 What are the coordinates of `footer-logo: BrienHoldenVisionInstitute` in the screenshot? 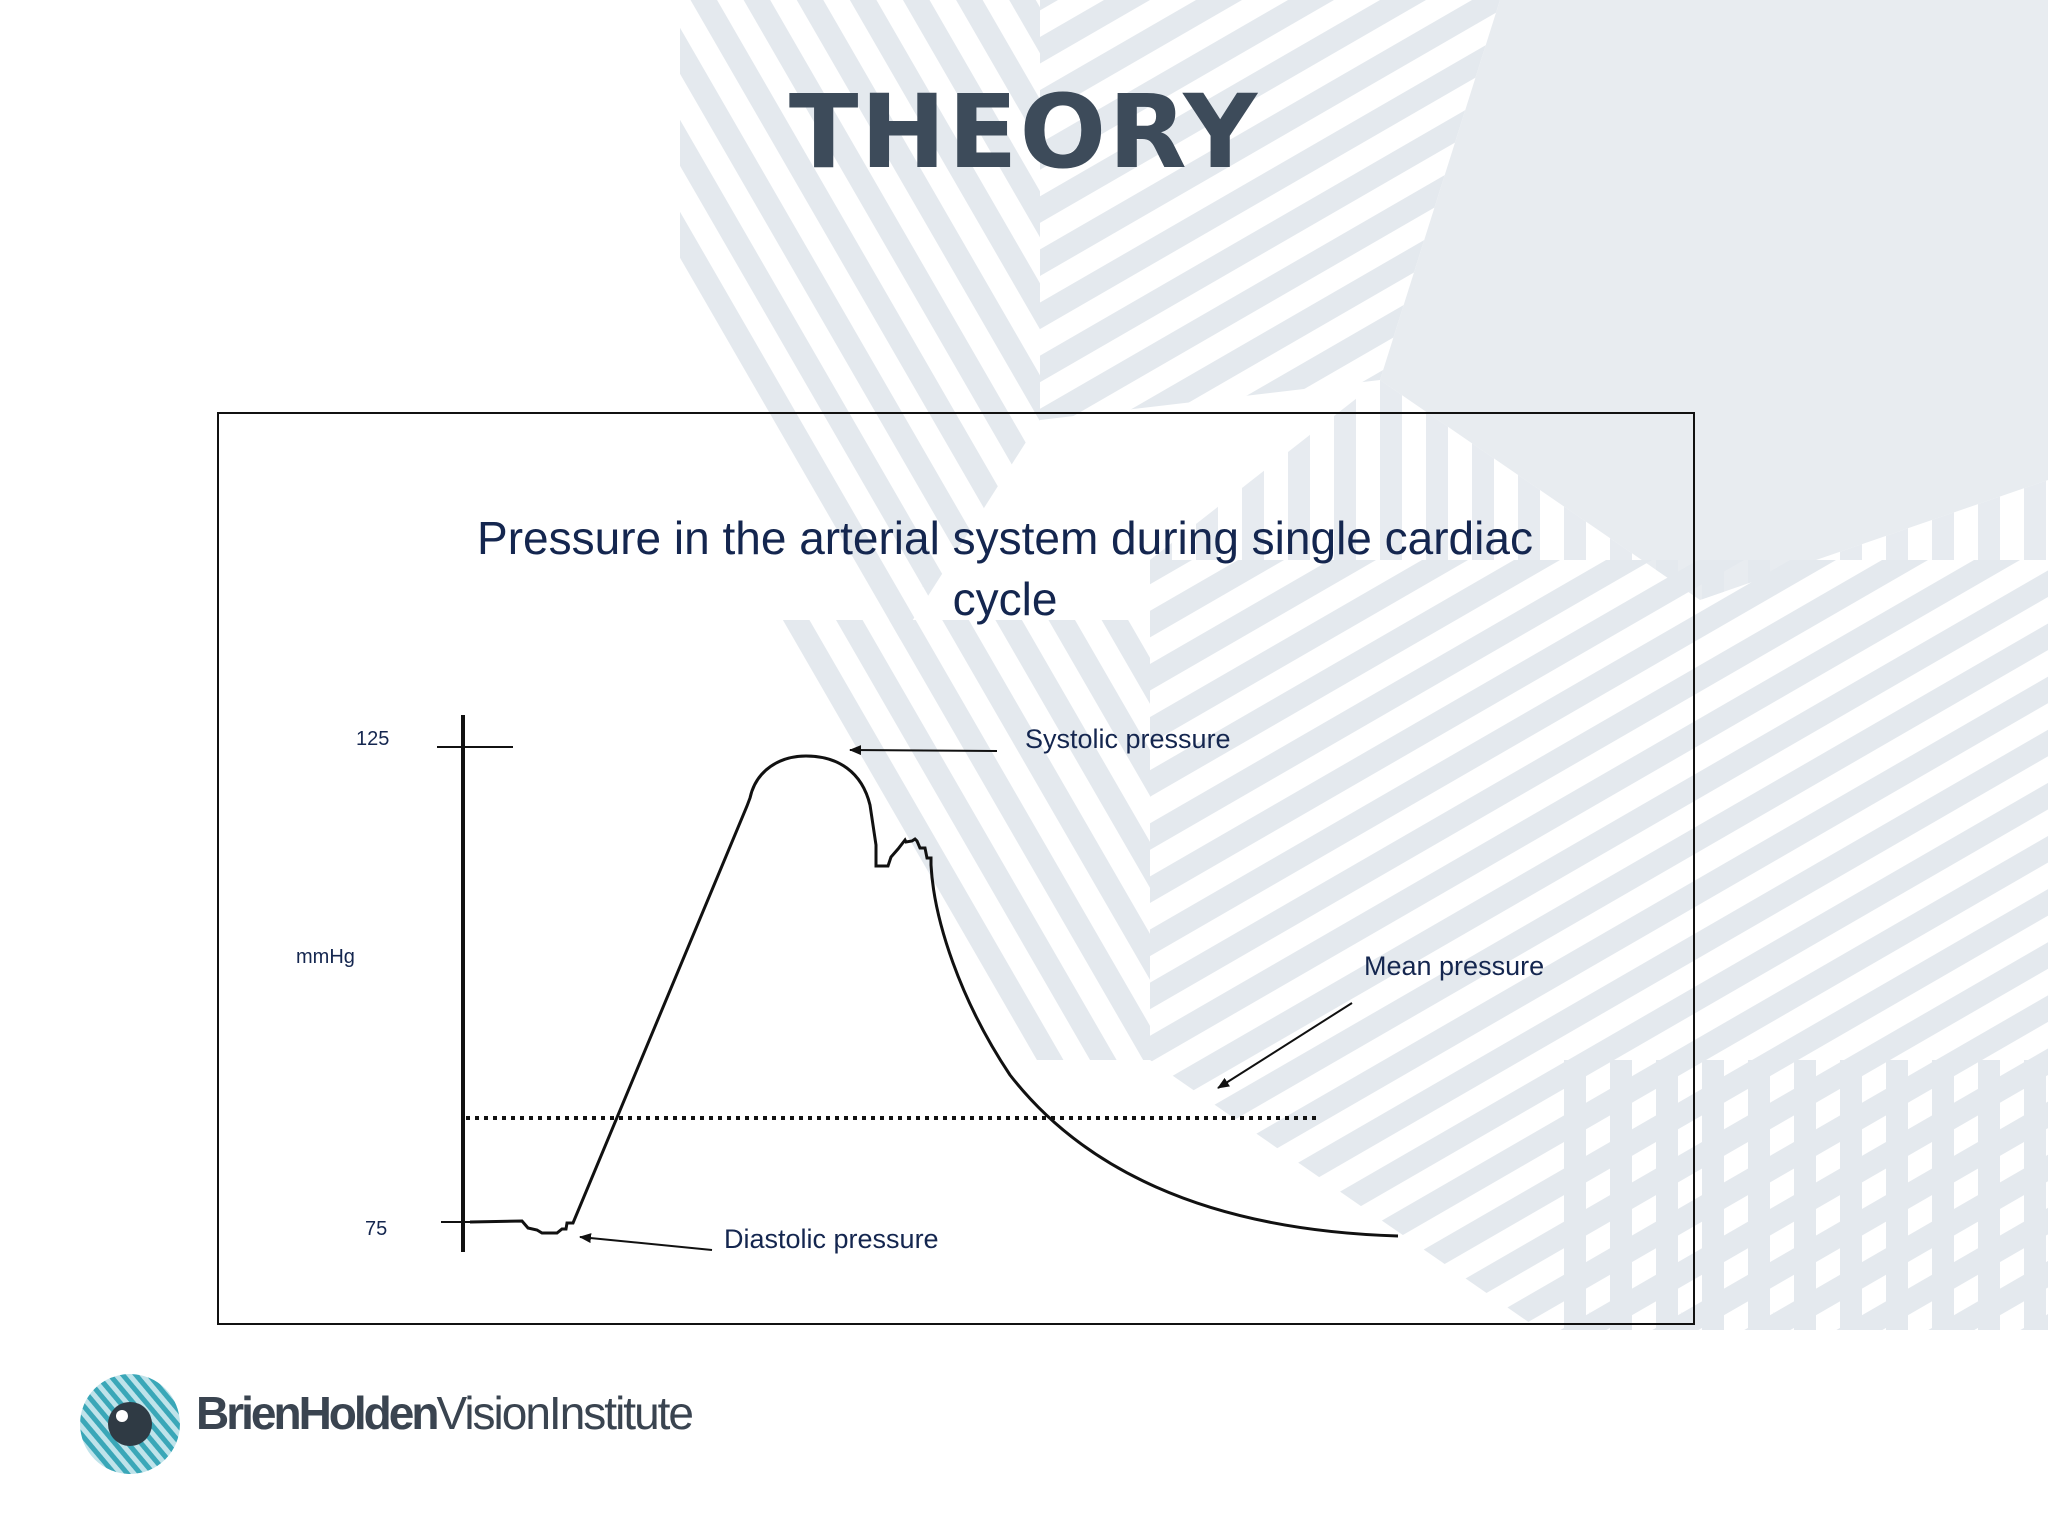 It's located at (386, 1425).